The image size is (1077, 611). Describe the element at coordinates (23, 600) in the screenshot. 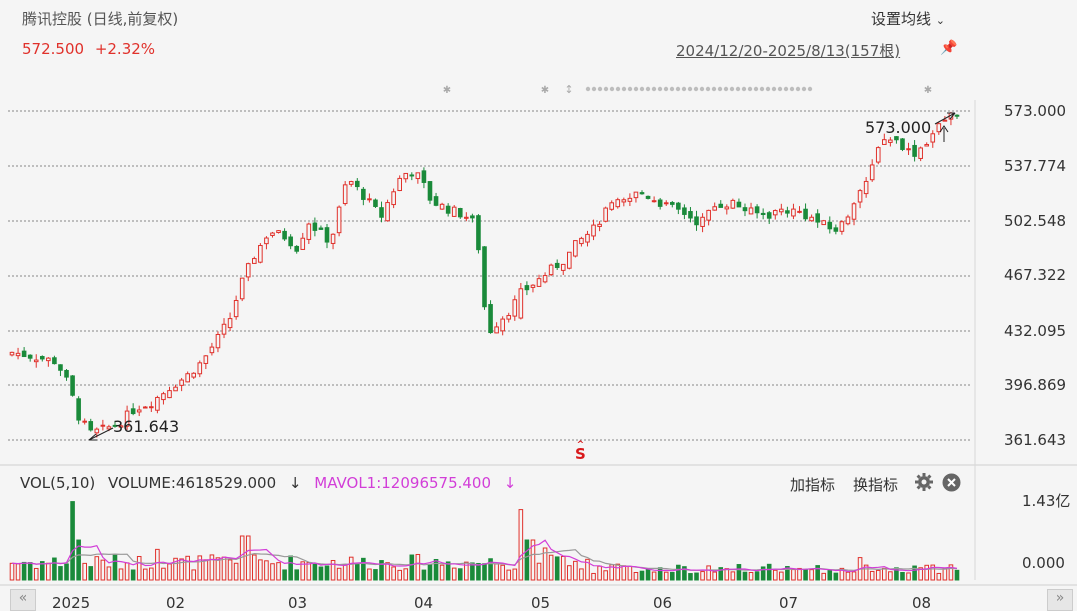

I see `scroll-left-button: «` at that location.